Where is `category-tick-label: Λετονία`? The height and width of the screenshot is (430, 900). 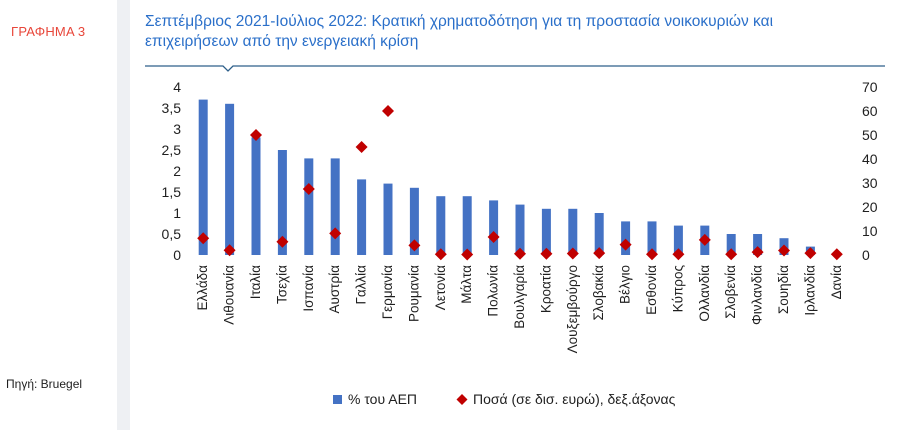
category-tick-label: Λετονία is located at coordinates (440, 287).